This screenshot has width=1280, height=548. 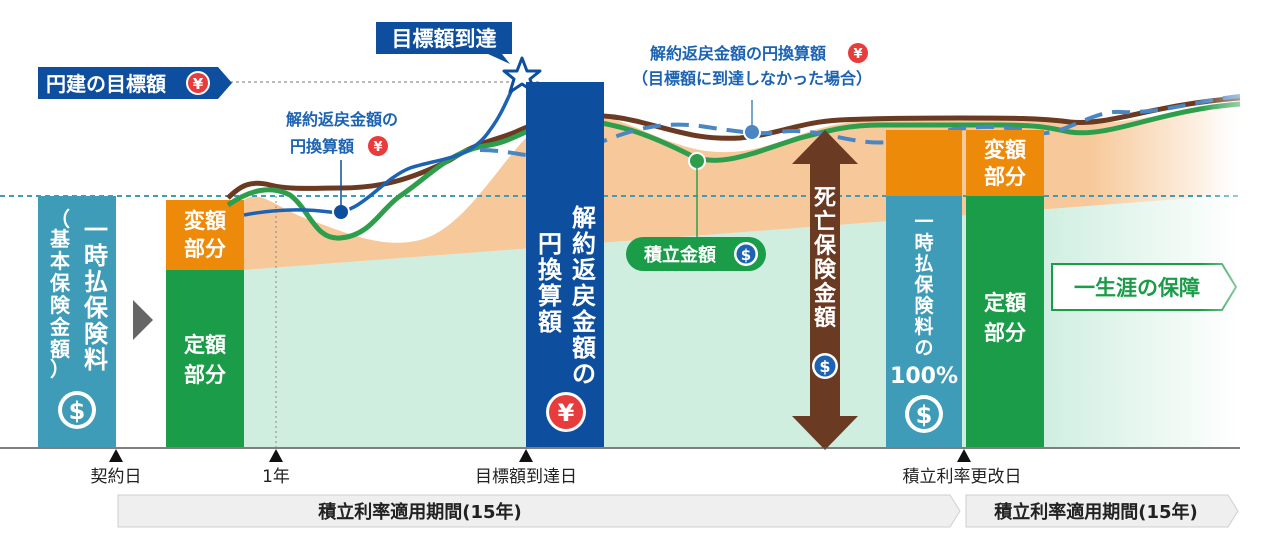 What do you see at coordinates (584, 296) in the screenshot?
I see `svg-text: 戻` at bounding box center [584, 296].